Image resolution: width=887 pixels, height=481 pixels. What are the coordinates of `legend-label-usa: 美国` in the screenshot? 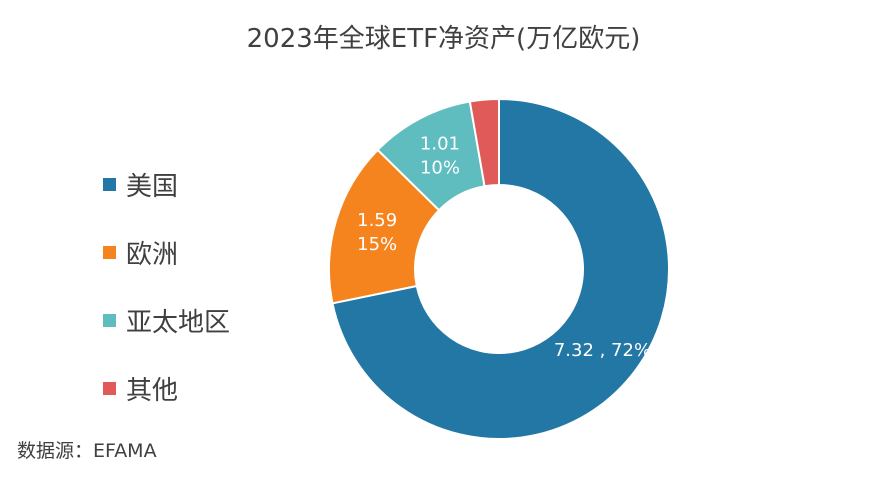 It's located at (152, 186).